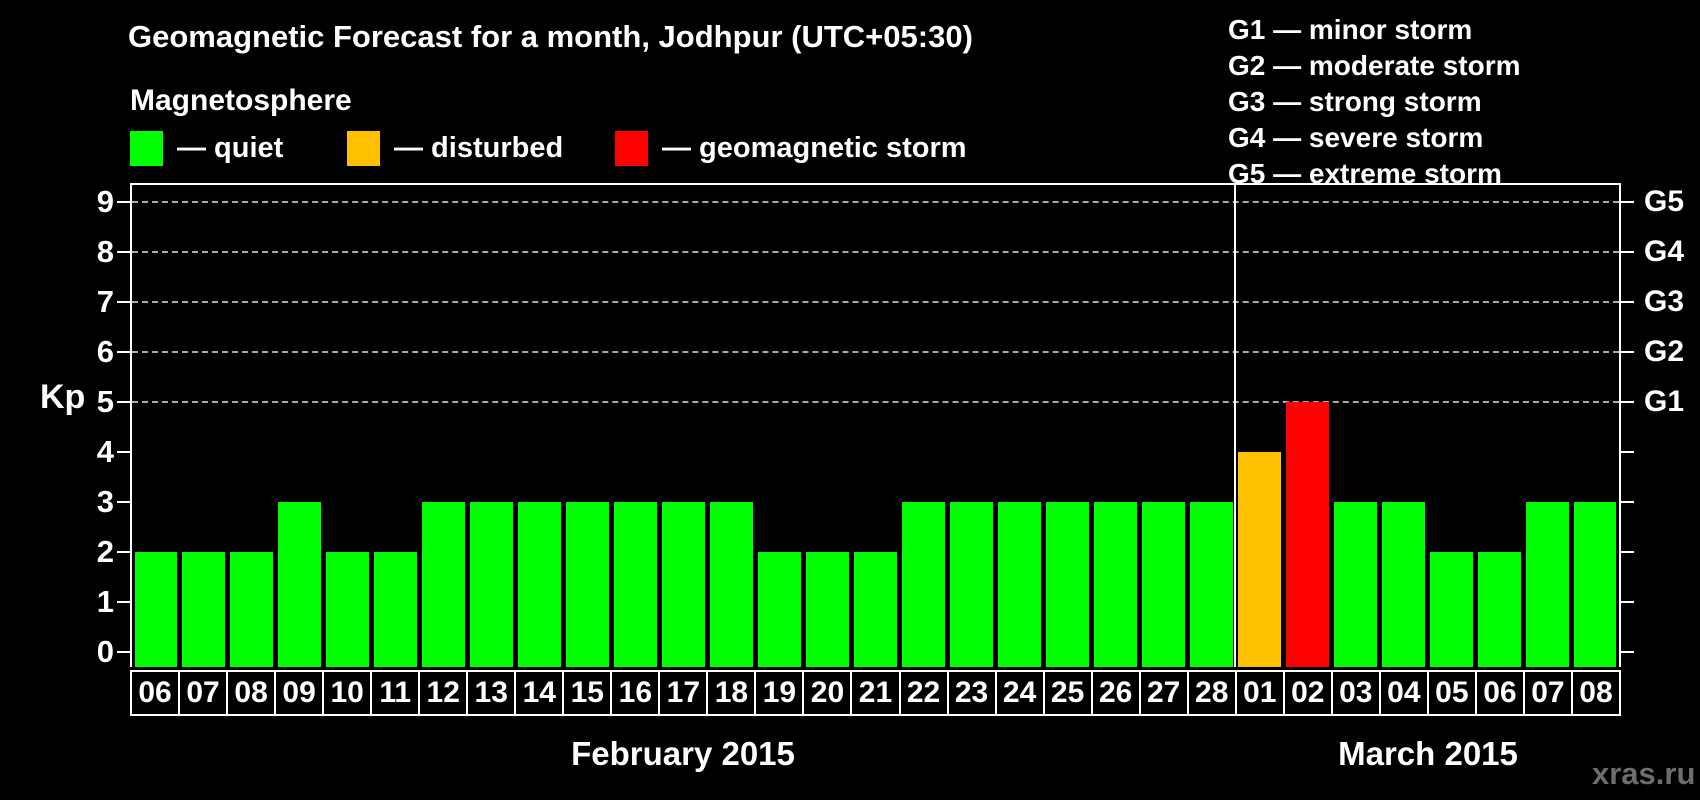  I want to click on storm-color-swatch, so click(631, 148).